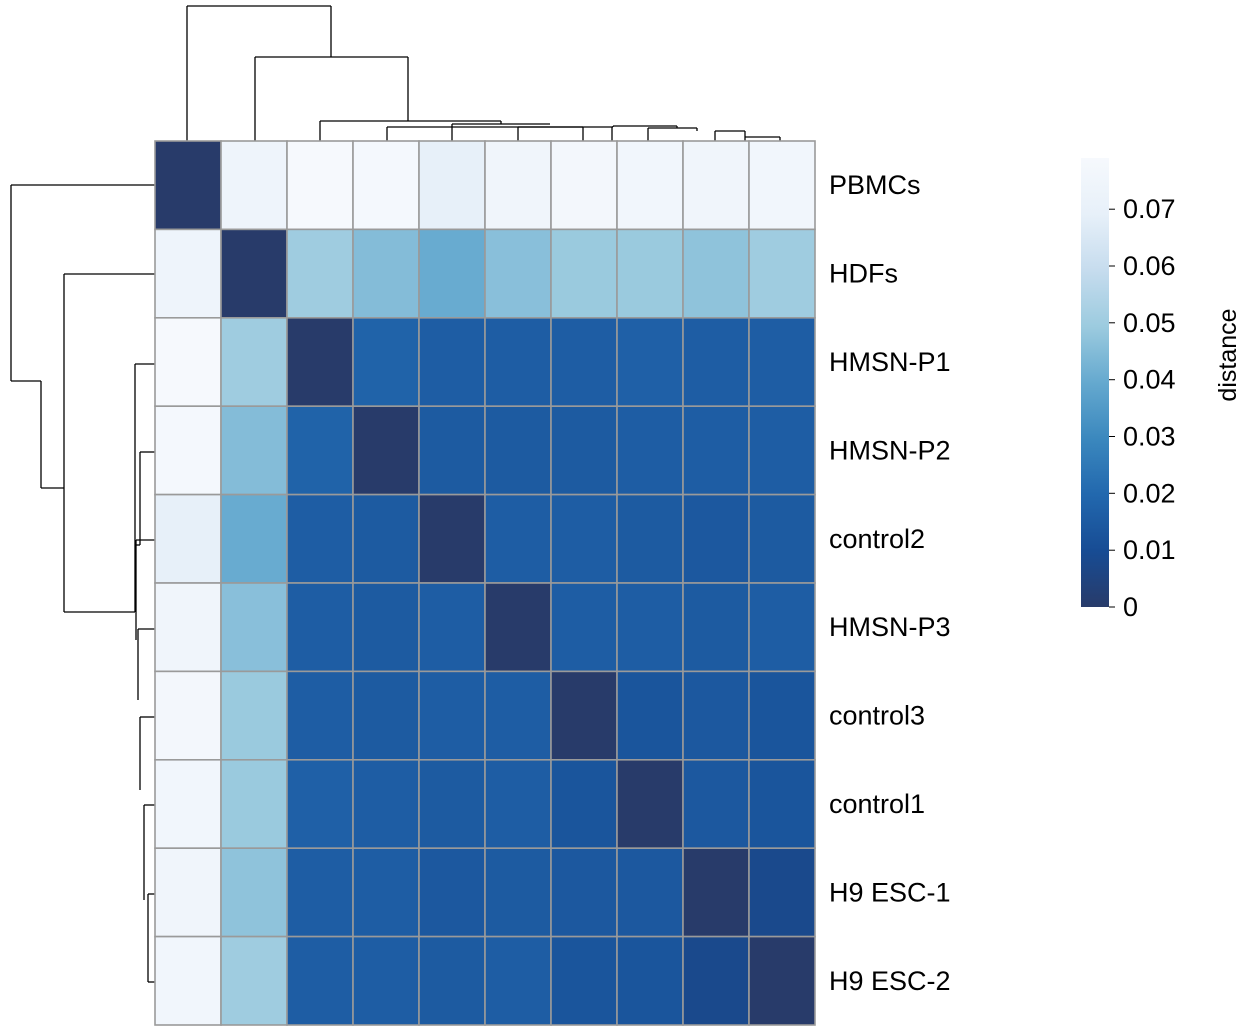 The width and height of the screenshot is (1249, 1034). What do you see at coordinates (890, 981) in the screenshot?
I see `row-label-10: H9 ESC-2` at bounding box center [890, 981].